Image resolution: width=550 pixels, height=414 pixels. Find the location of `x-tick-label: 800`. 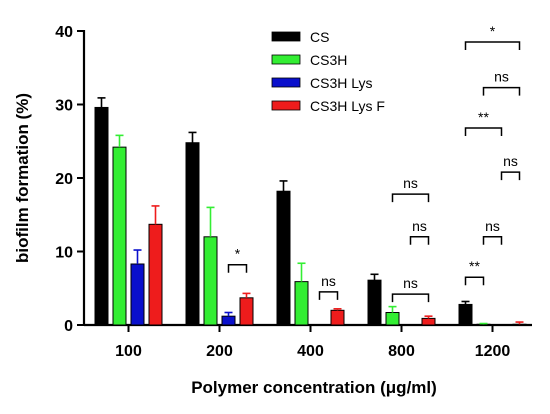

x-tick-label: 800 is located at coordinates (401, 351).